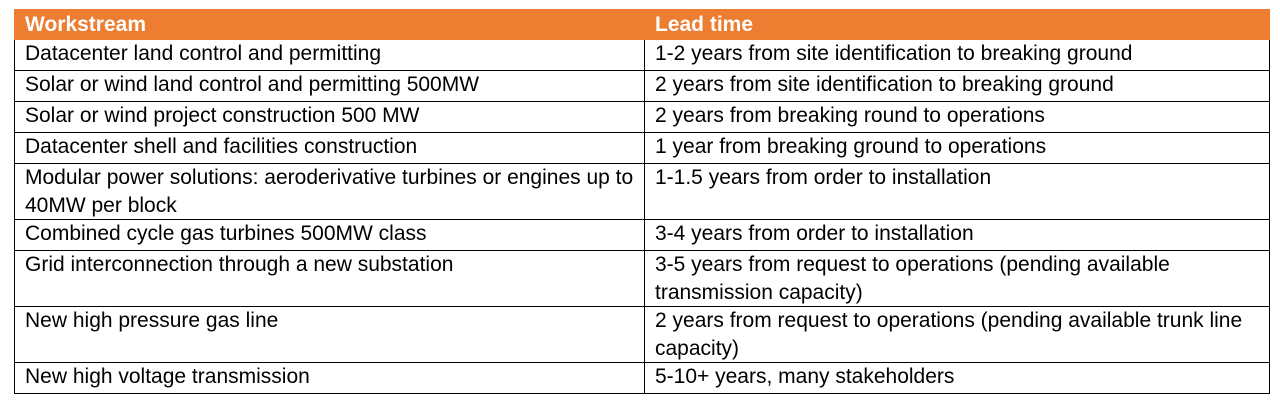 The width and height of the screenshot is (1280, 413). I want to click on table-header-row: Workstream Lead time, so click(642, 24).